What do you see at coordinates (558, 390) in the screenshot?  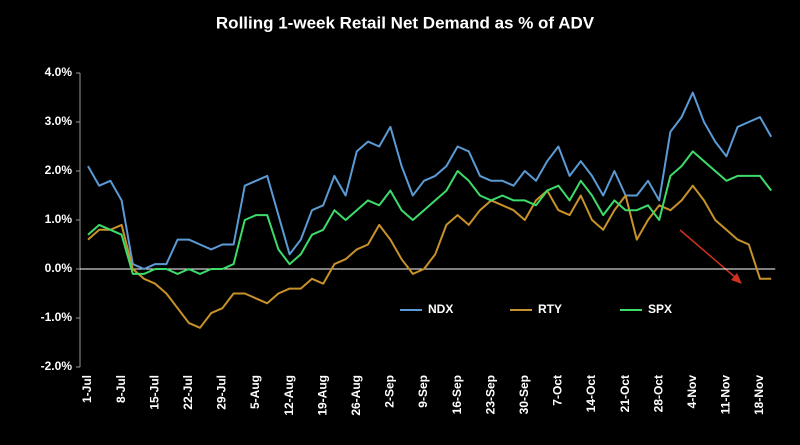 I see `x-tick-label: 7-Oct` at bounding box center [558, 390].